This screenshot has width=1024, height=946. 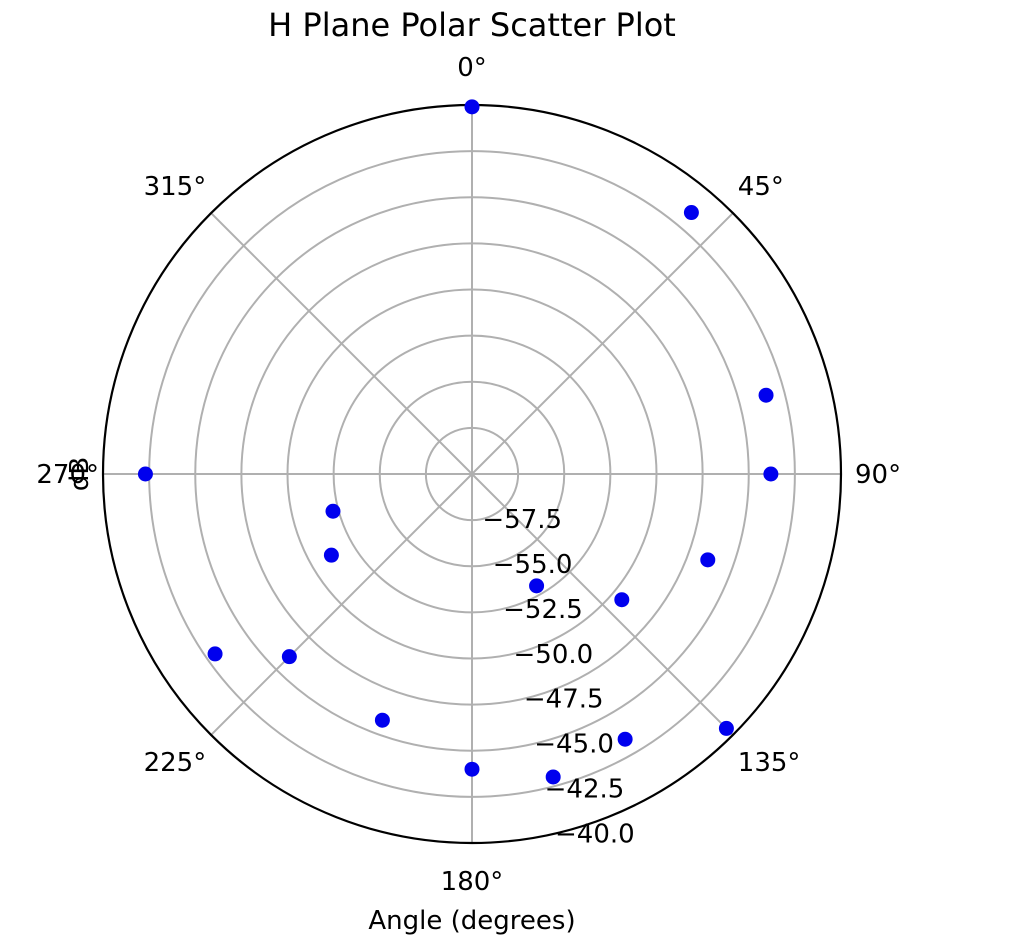 What do you see at coordinates (574, 745) in the screenshot?
I see `radial-tick-label-5: −45.0` at bounding box center [574, 745].